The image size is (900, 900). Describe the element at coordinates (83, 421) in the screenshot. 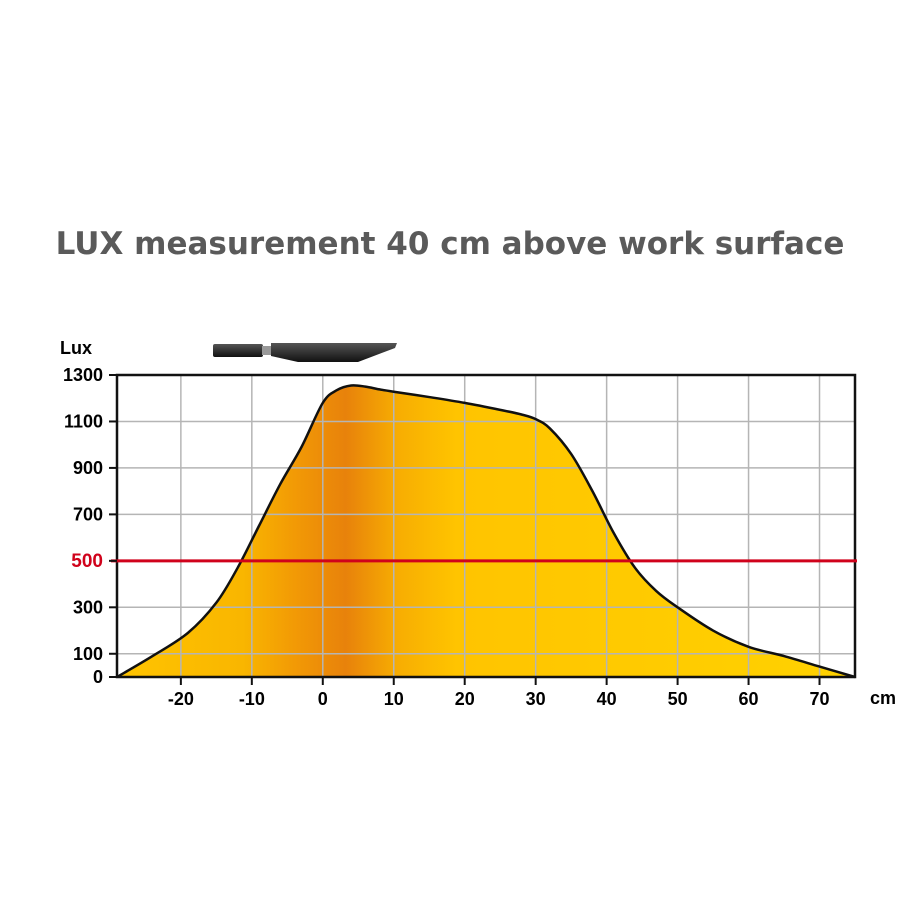

I see `y-tick-label: 1100` at that location.